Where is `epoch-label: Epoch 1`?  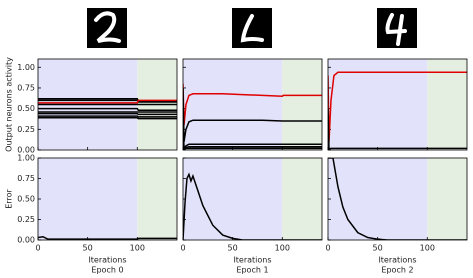 epoch-label: Epoch 1 is located at coordinates (252, 270).